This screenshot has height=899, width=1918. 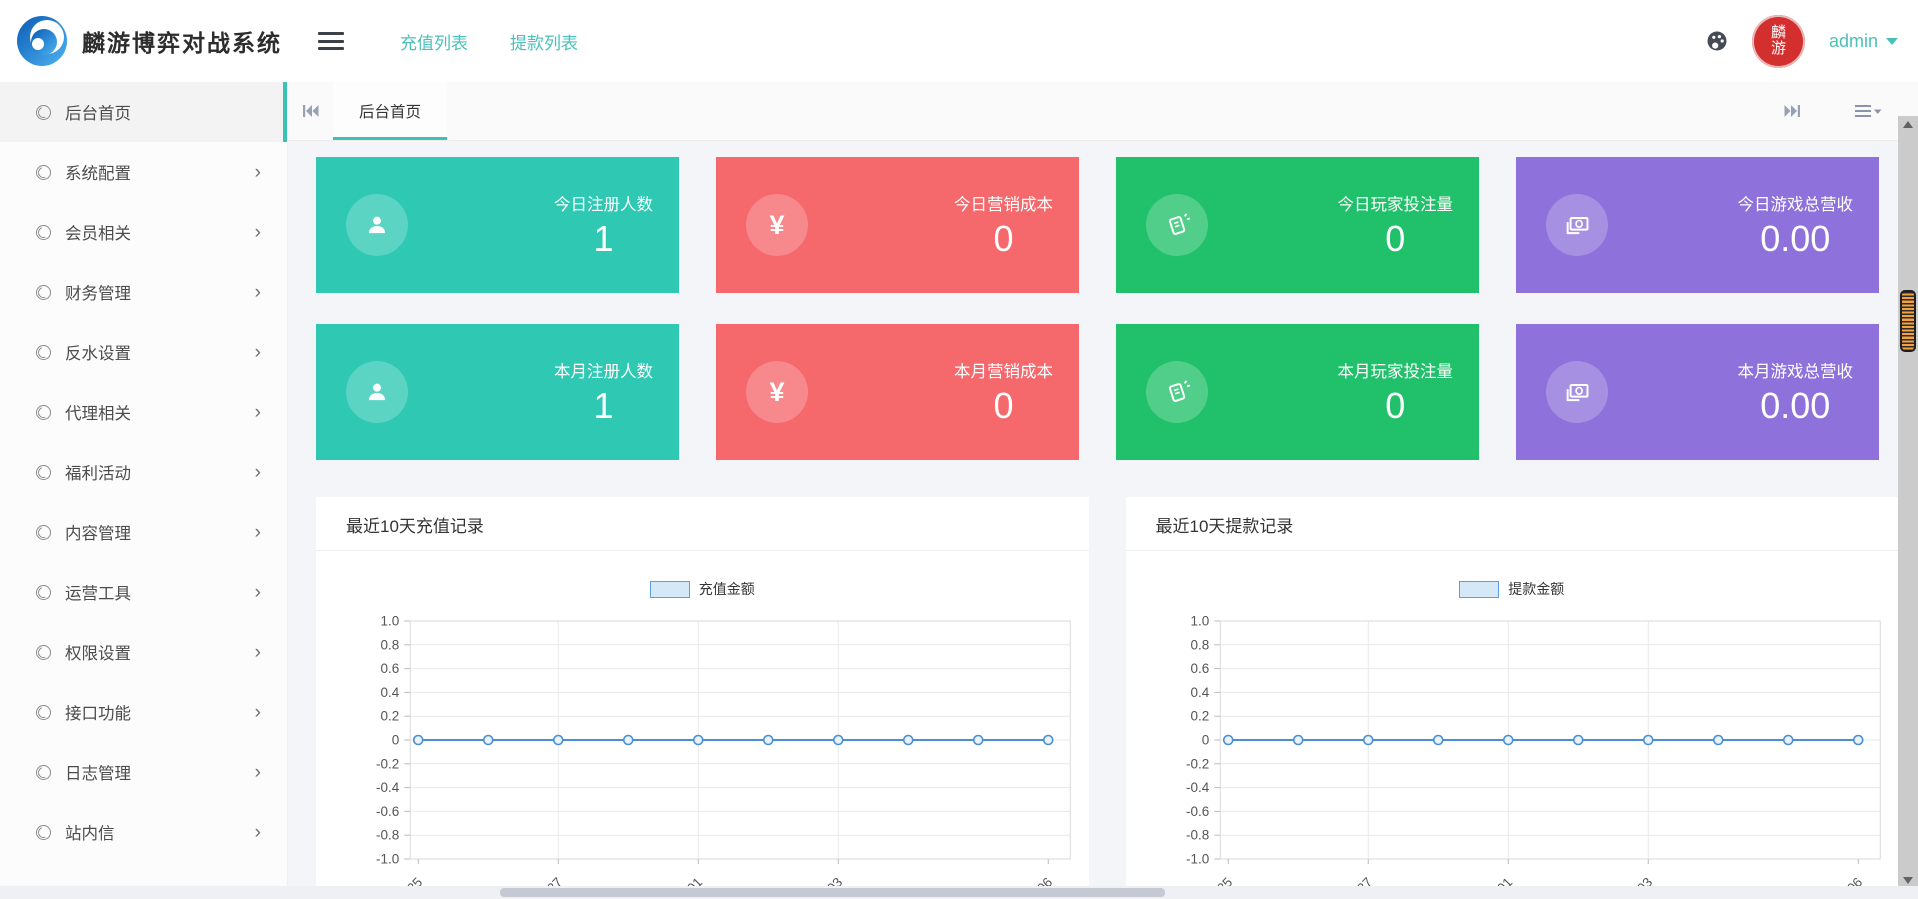 I want to click on sidebar-item-messages: 站内信, so click(x=143, y=832).